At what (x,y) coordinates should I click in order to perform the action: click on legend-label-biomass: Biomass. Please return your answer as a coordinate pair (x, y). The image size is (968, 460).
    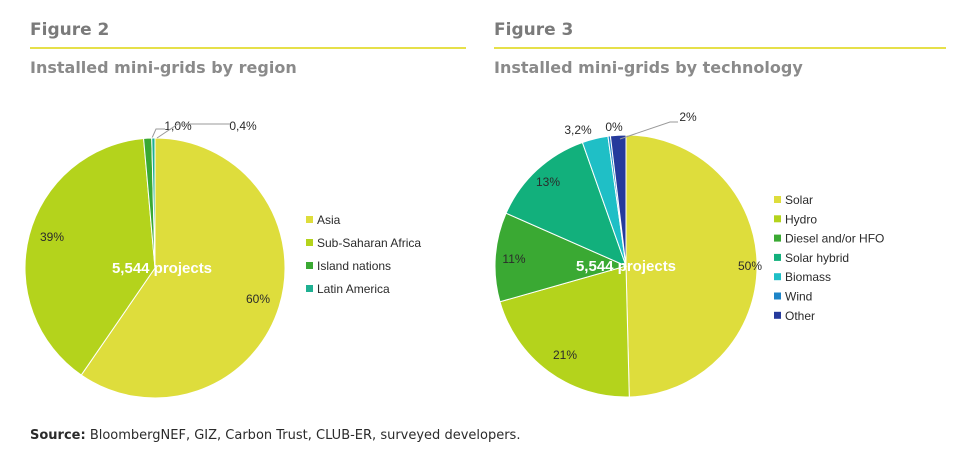
    Looking at the image, I should click on (808, 277).